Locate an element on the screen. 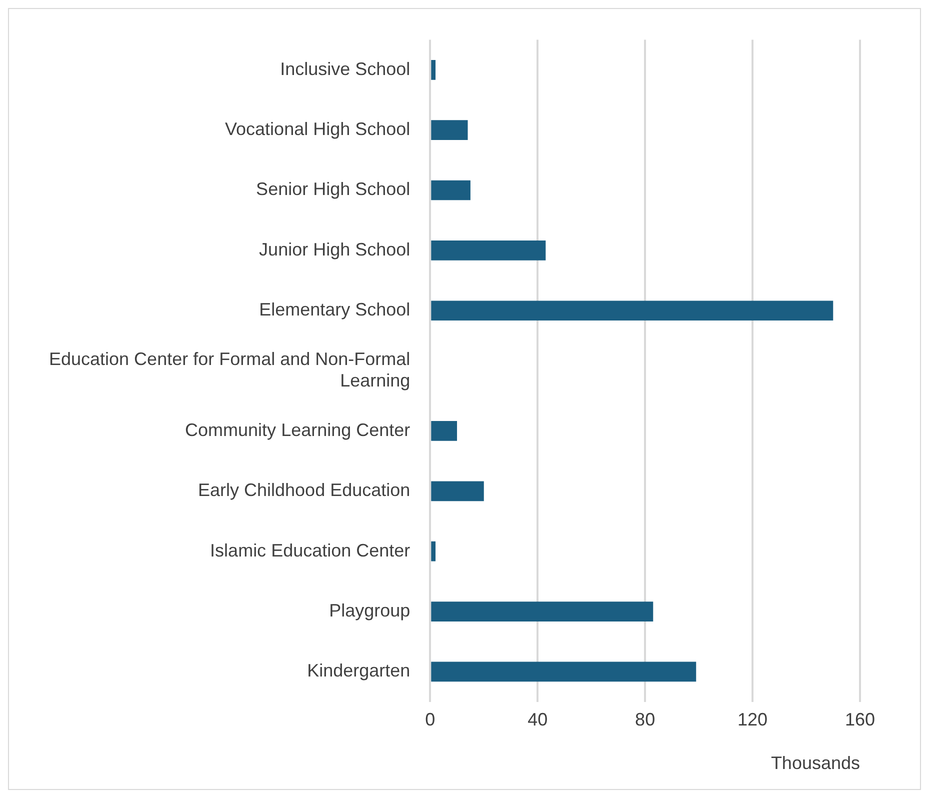  y-tick-label: Senior High School is located at coordinates (333, 189).